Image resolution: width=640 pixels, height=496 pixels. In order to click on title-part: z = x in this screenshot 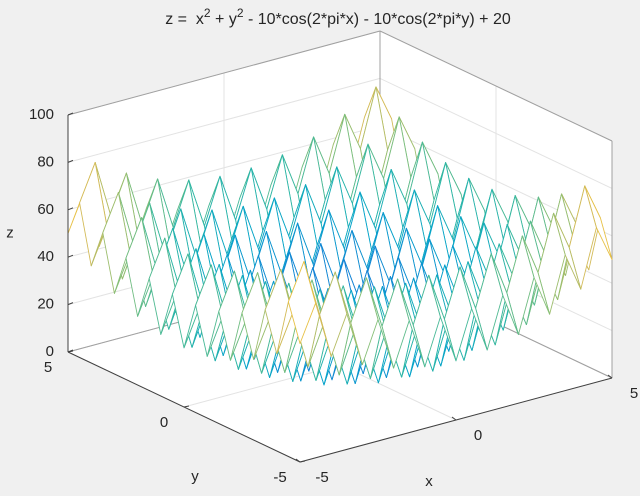, I will do `click(184, 19)`.